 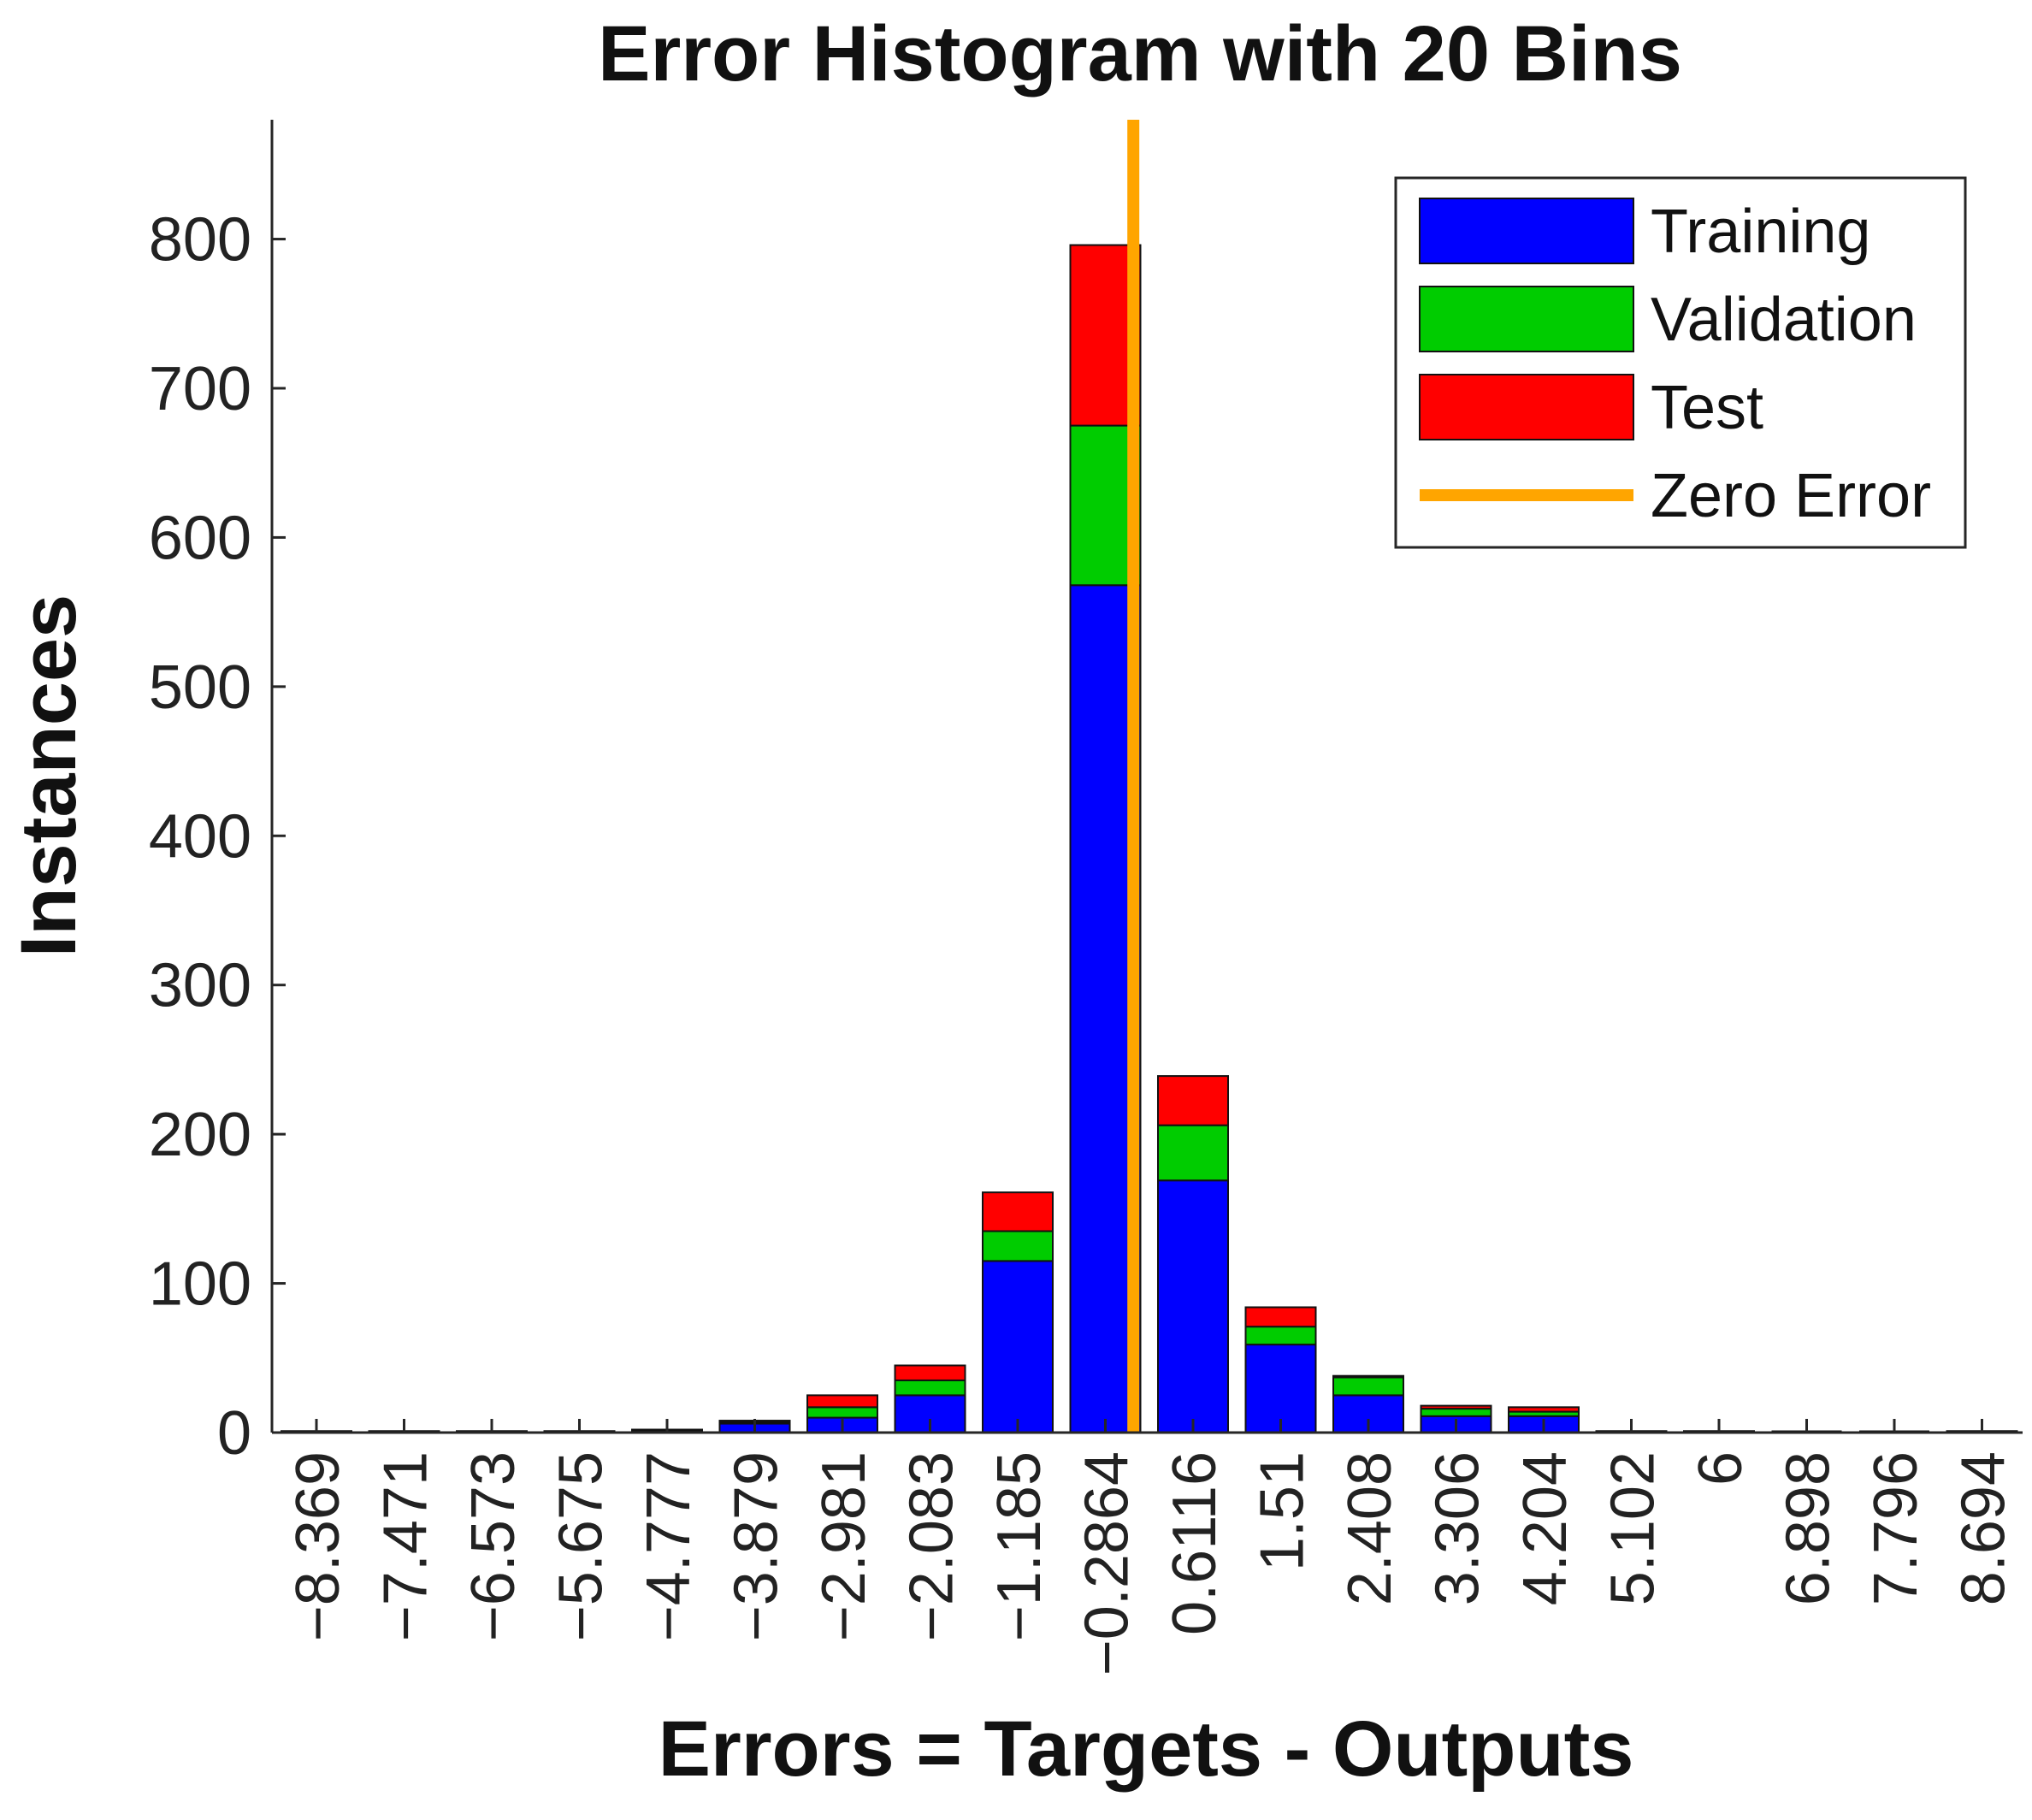 I want to click on y-axis-label: Instances, so click(x=48, y=775).